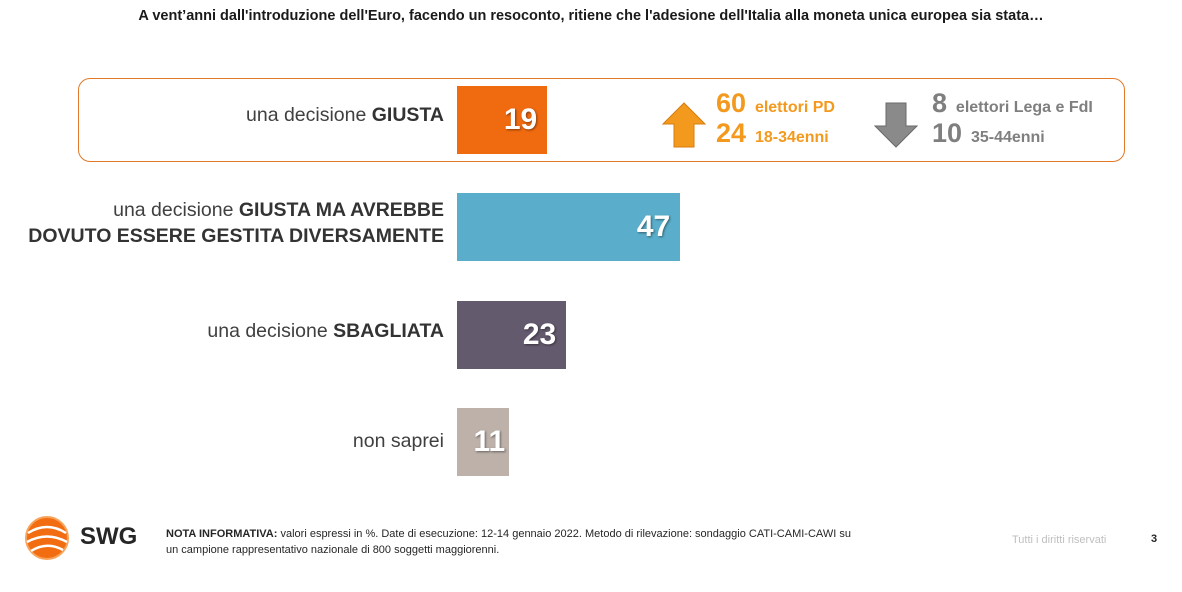 Image resolution: width=1182 pixels, height=592 pixels. Describe the element at coordinates (489, 441) in the screenshot. I see `bar-value: 11` at that location.